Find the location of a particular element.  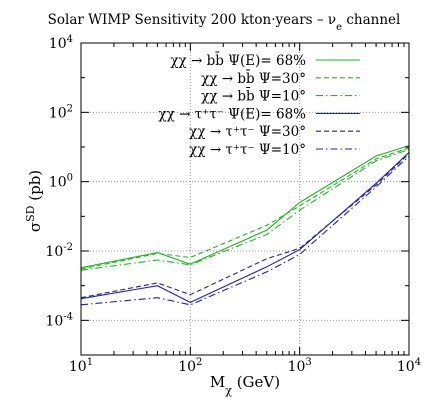

y-axis-label-superscript: SD is located at coordinates (30, 213).